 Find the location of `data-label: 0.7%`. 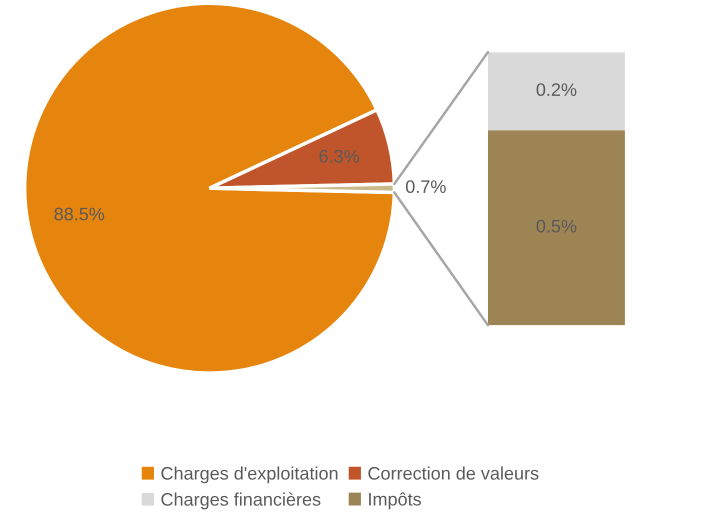

data-label: 0.7% is located at coordinates (426, 187).